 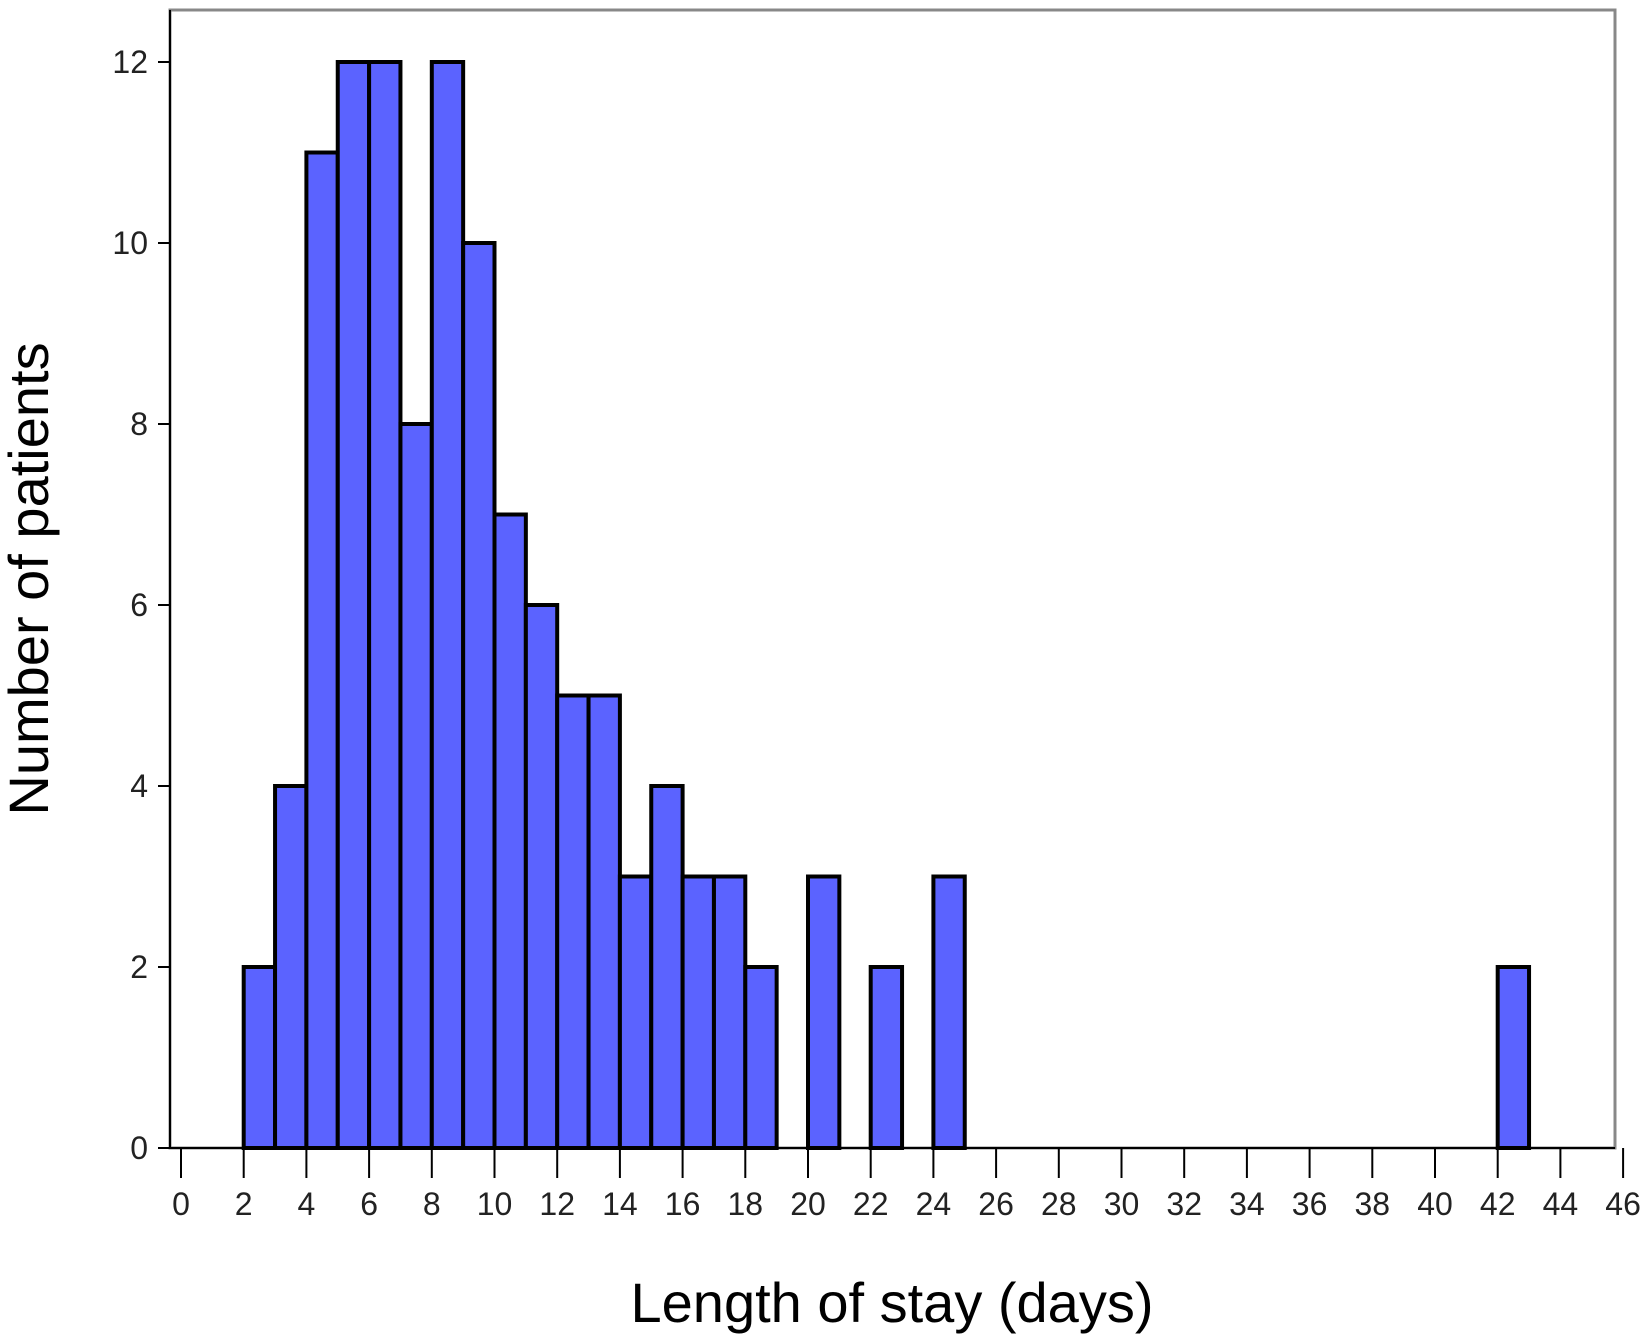 I want to click on x-tick-label: 34, so click(x=1247, y=1204).